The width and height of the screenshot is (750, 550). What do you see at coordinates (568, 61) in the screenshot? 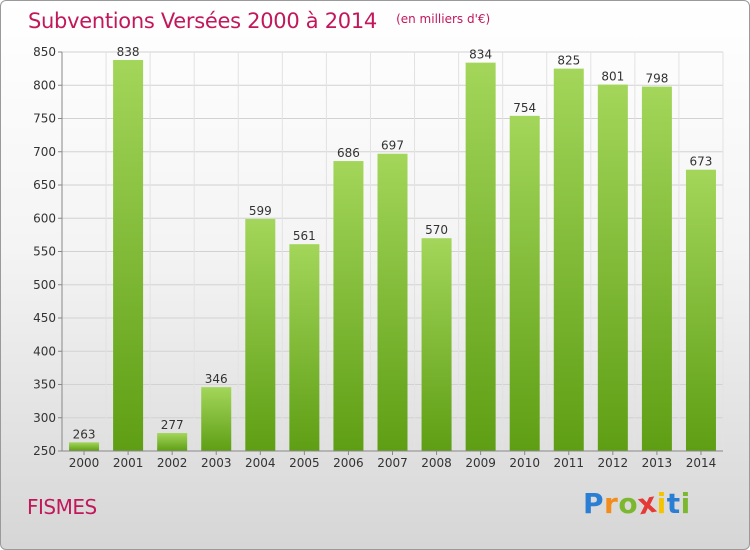
I see `bar-value-label: 825` at bounding box center [568, 61].